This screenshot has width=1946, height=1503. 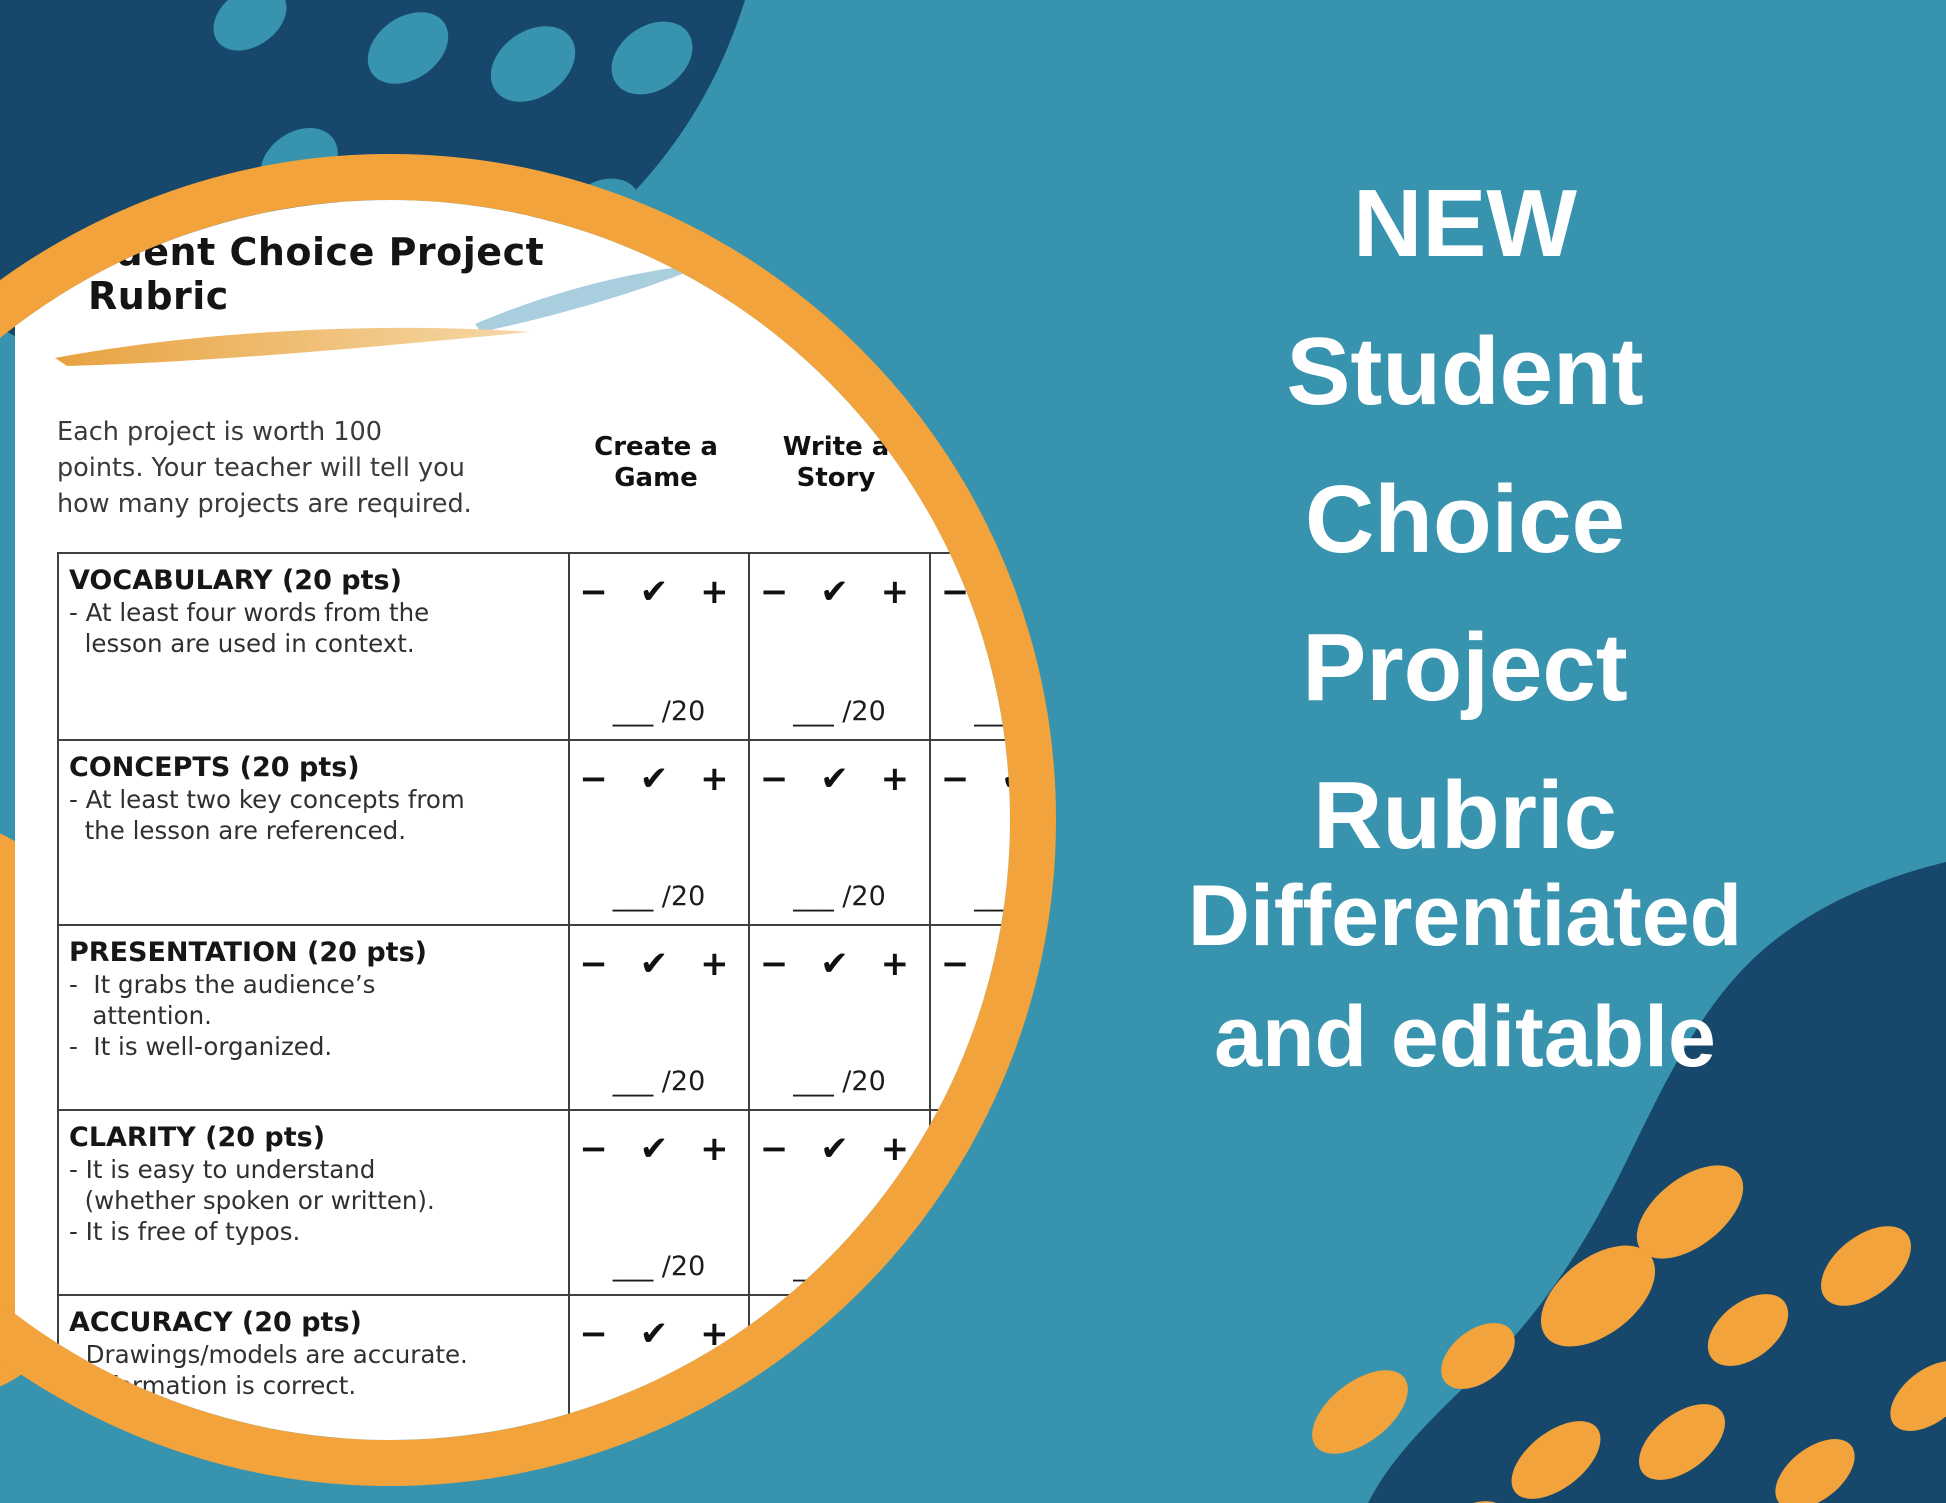 What do you see at coordinates (268, 1354) in the screenshot?
I see `criteria-detail: - Drawings/models are accurate.` at bounding box center [268, 1354].